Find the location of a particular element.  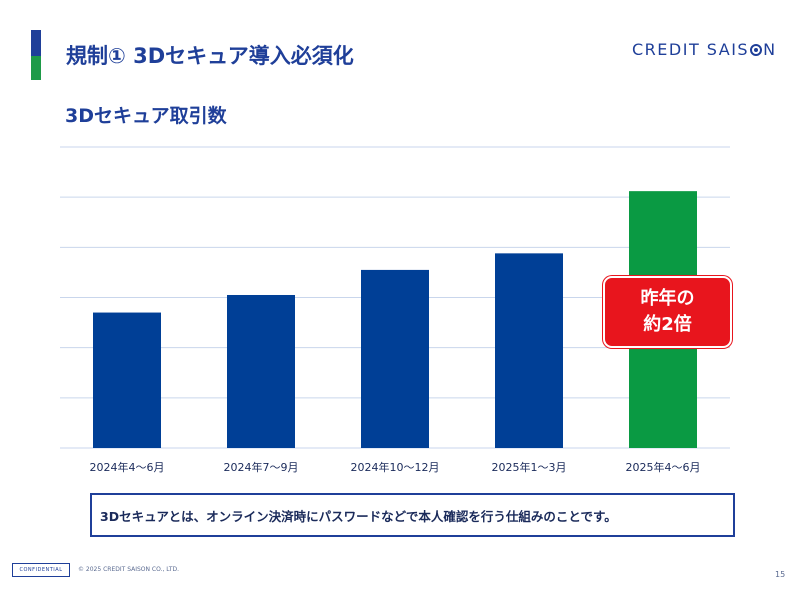

x-tick-label-4: 2025年1～3月 is located at coordinates (529, 467).